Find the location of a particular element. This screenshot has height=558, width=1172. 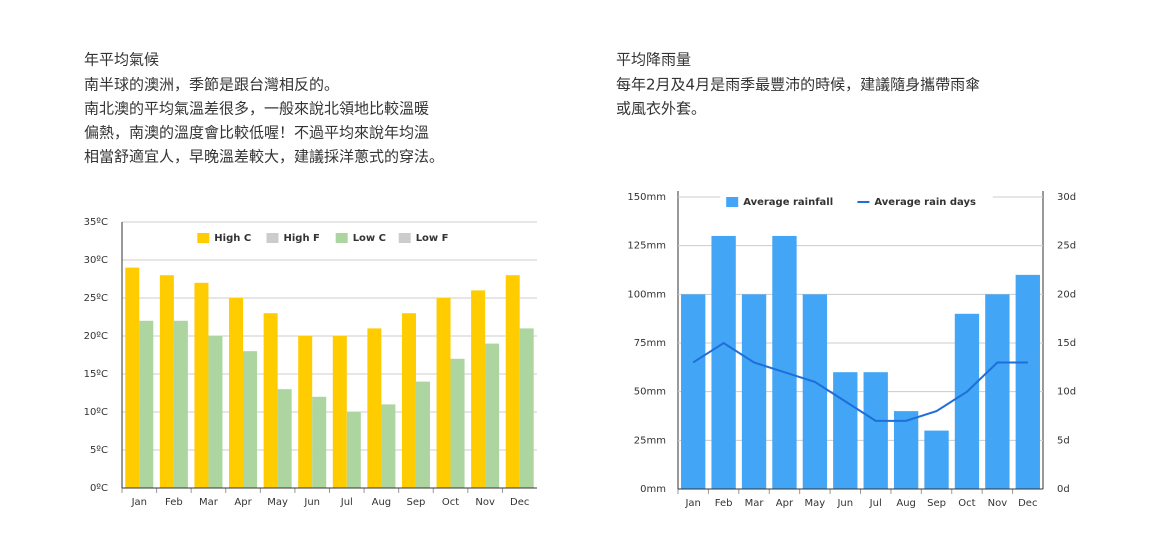

legend-bg is located at coordinates (856, 202).